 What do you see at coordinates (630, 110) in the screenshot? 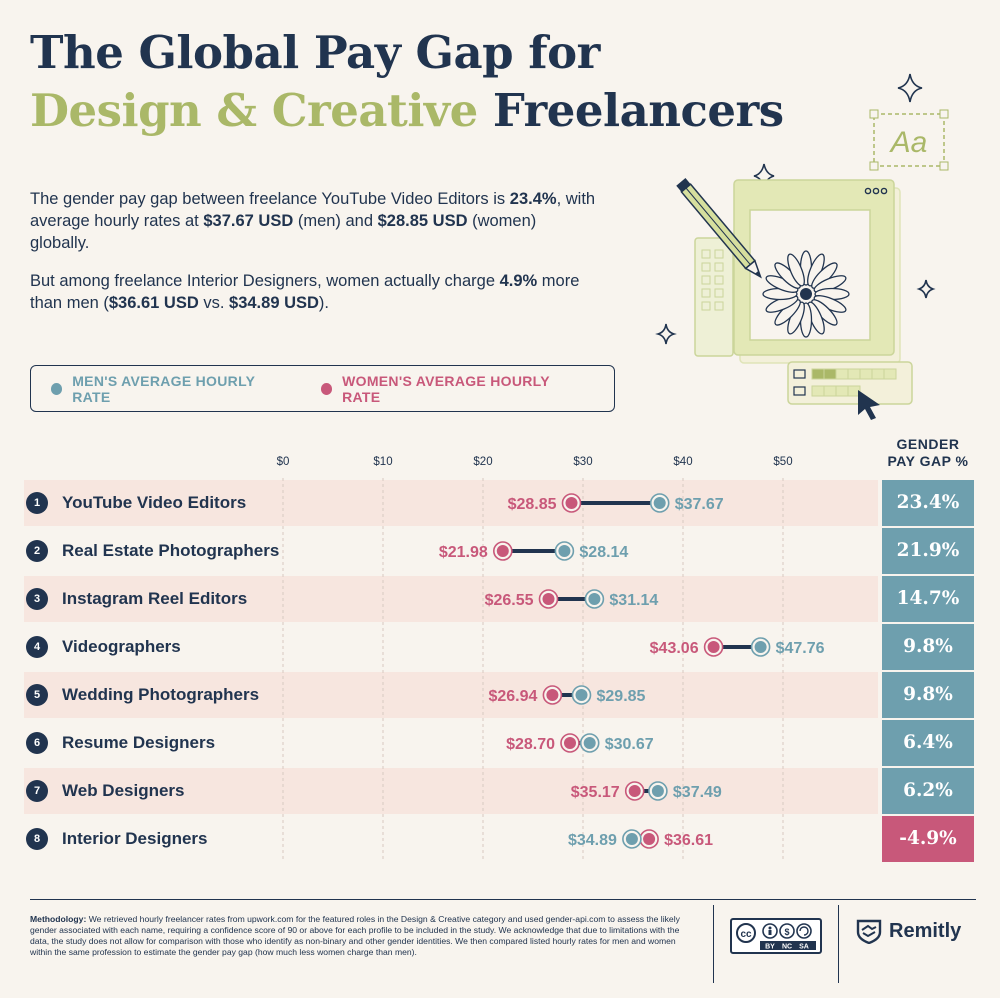
I see `title-rest: Freelancers` at bounding box center [630, 110].